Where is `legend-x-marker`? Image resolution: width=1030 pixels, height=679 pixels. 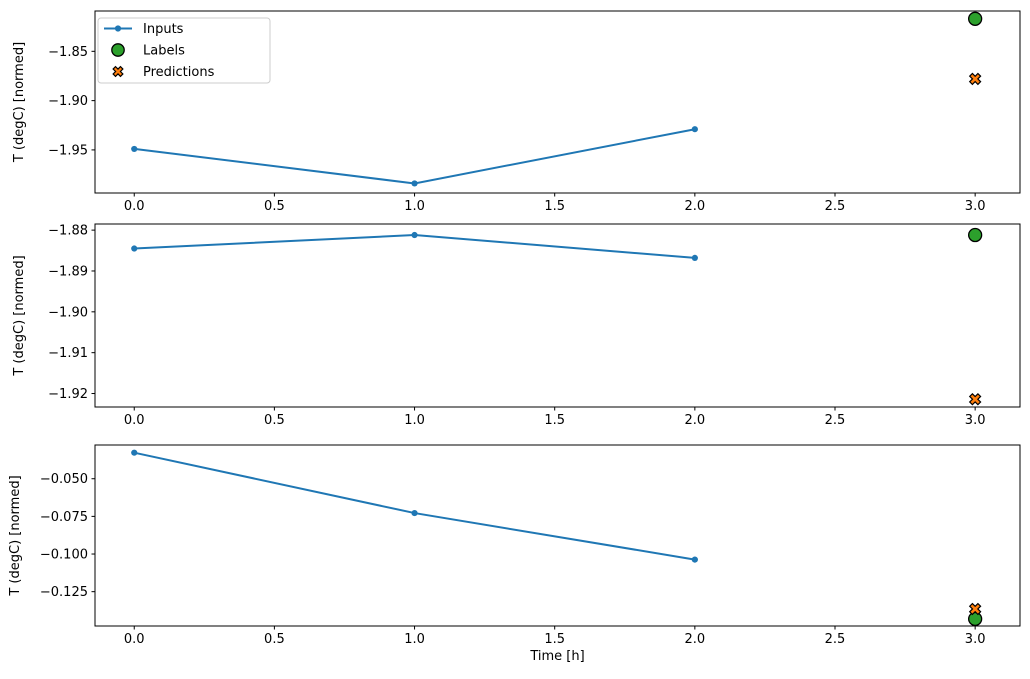 legend-x-marker is located at coordinates (118, 71).